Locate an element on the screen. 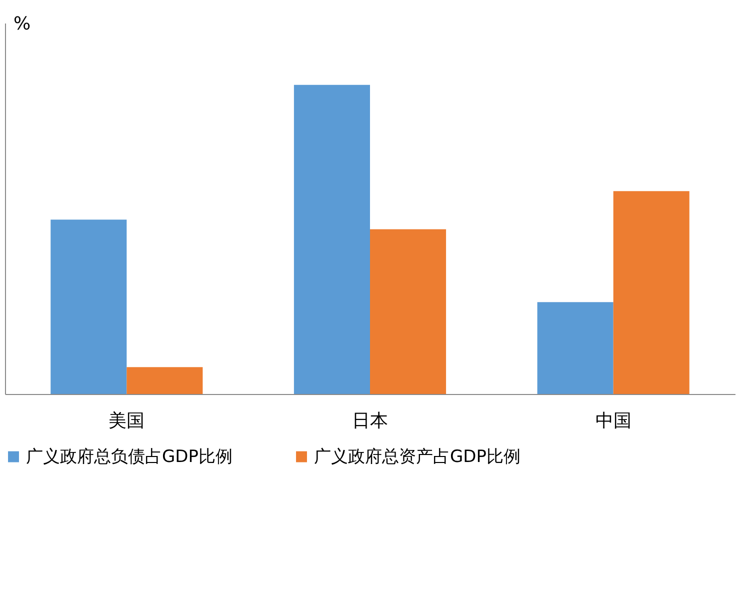 This screenshot has height=612, width=755. y-axis-title: % is located at coordinates (22, 24).